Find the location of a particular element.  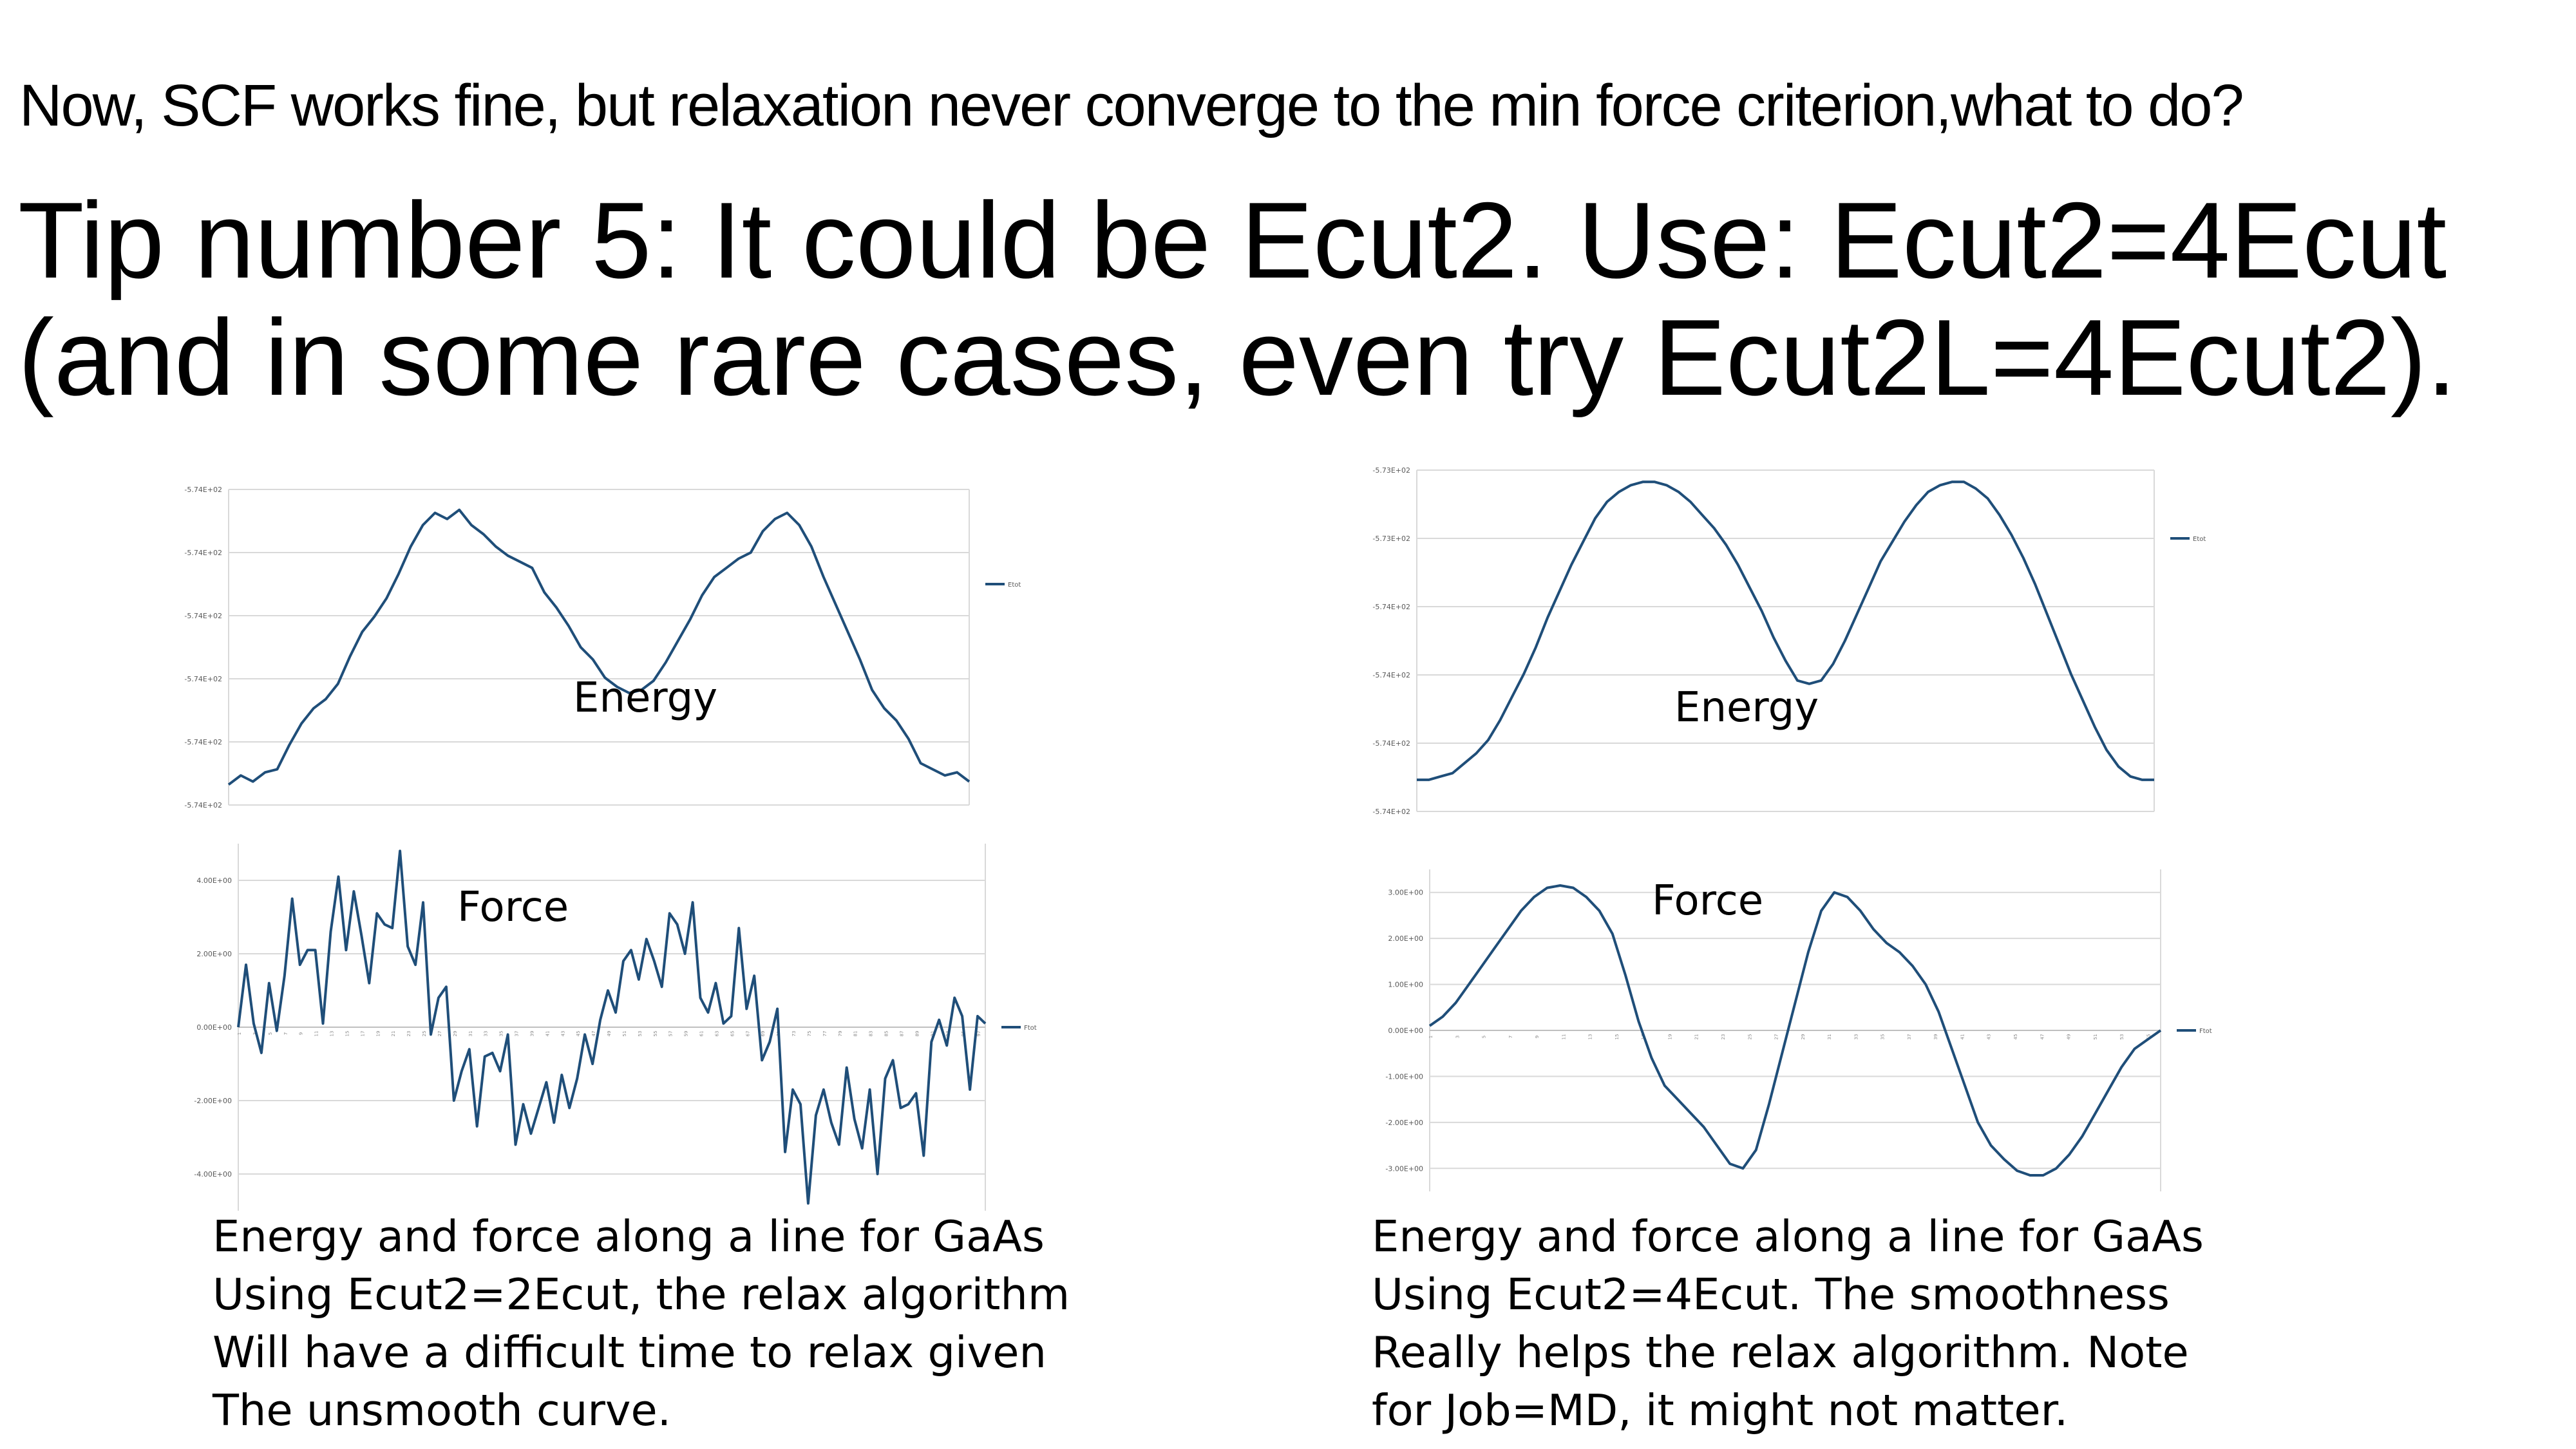

x-tick-label: 89 is located at coordinates (917, 1034).